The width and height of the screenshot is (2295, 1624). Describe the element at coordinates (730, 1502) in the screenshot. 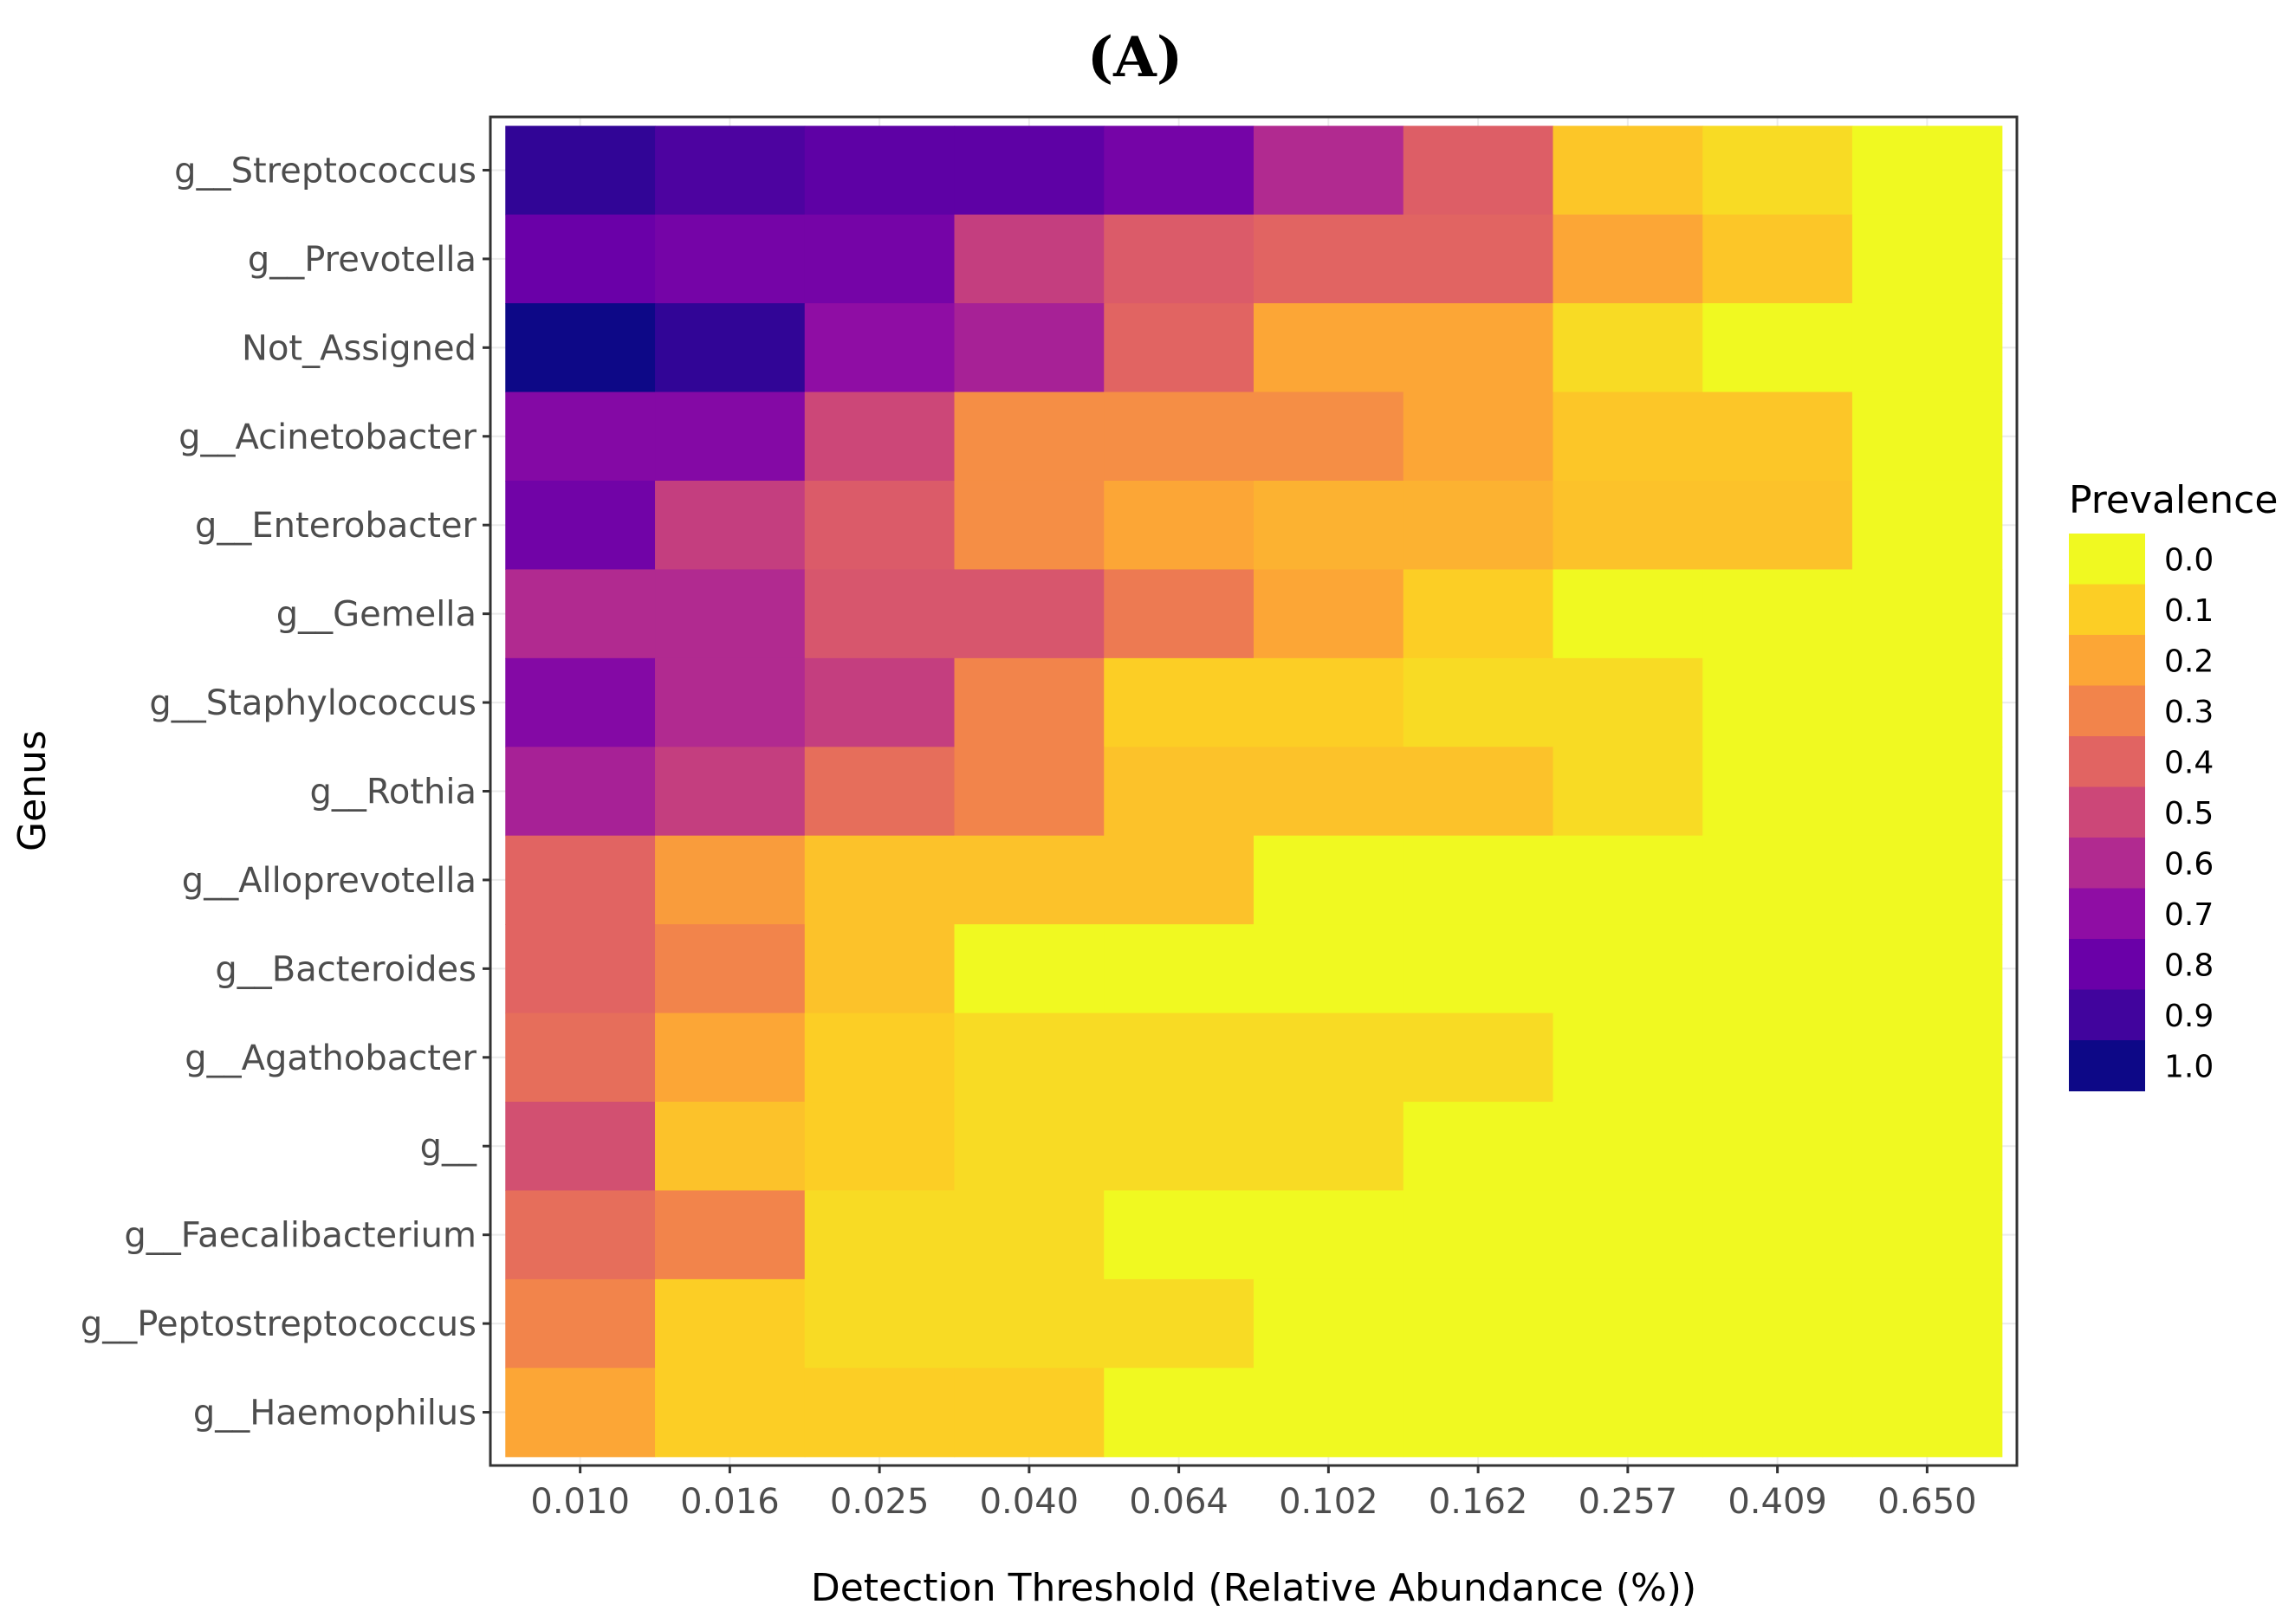

I see `x-tick-label: 0.016` at that location.